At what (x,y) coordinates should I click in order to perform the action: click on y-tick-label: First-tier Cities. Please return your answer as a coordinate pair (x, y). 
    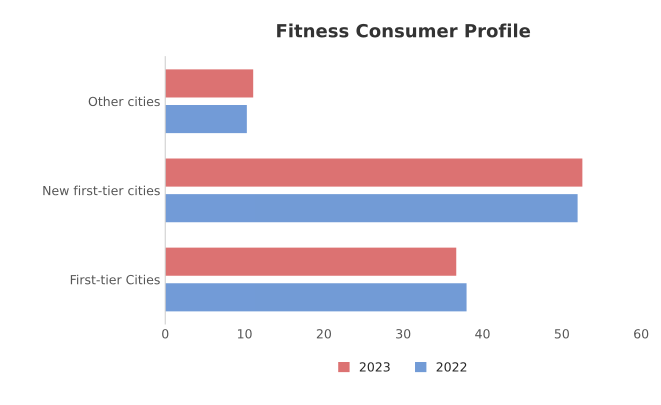
    Looking at the image, I should click on (115, 279).